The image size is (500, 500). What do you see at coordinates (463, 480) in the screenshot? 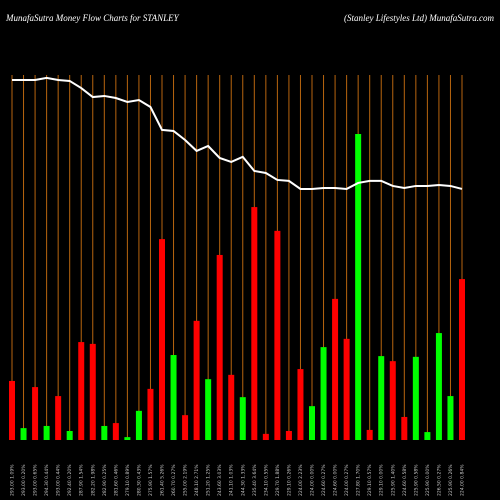
I see `x-tick-label: 224.00 0.84%` at bounding box center [463, 480].